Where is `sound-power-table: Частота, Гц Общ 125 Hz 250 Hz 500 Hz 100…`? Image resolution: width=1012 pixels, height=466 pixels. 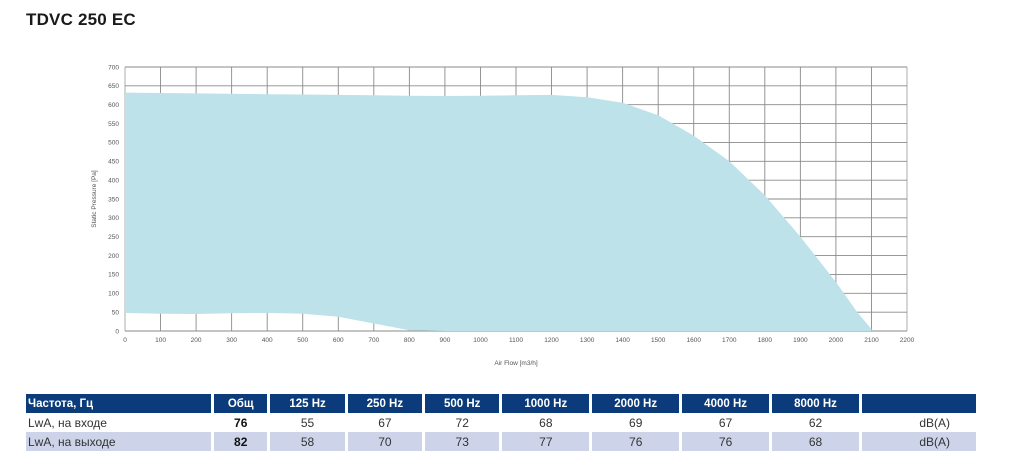
sound-power-table: Частота, Гц Общ 125 Hz 250 Hz 500 Hz 100… is located at coordinates (501, 422).